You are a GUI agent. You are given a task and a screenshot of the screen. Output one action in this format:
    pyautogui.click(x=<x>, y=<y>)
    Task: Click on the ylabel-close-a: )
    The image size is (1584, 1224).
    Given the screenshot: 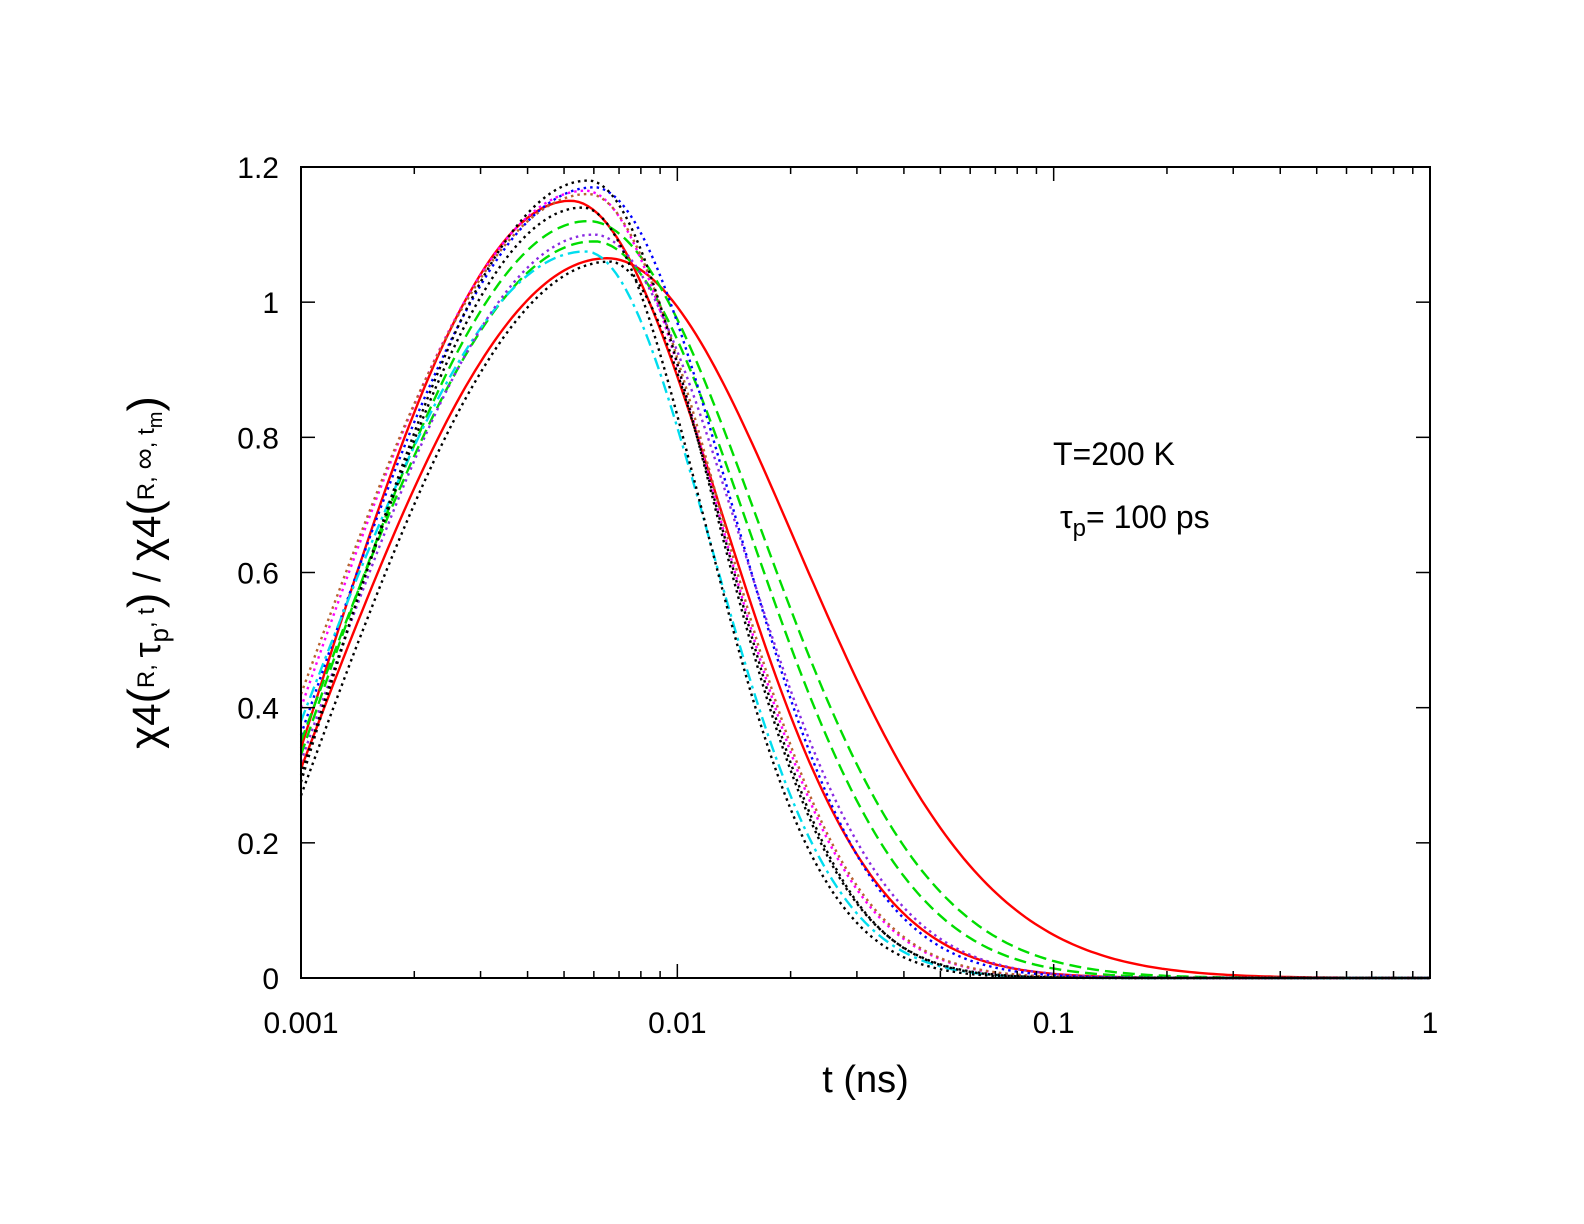 What is the action you would take?
    pyautogui.click(x=144, y=600)
    